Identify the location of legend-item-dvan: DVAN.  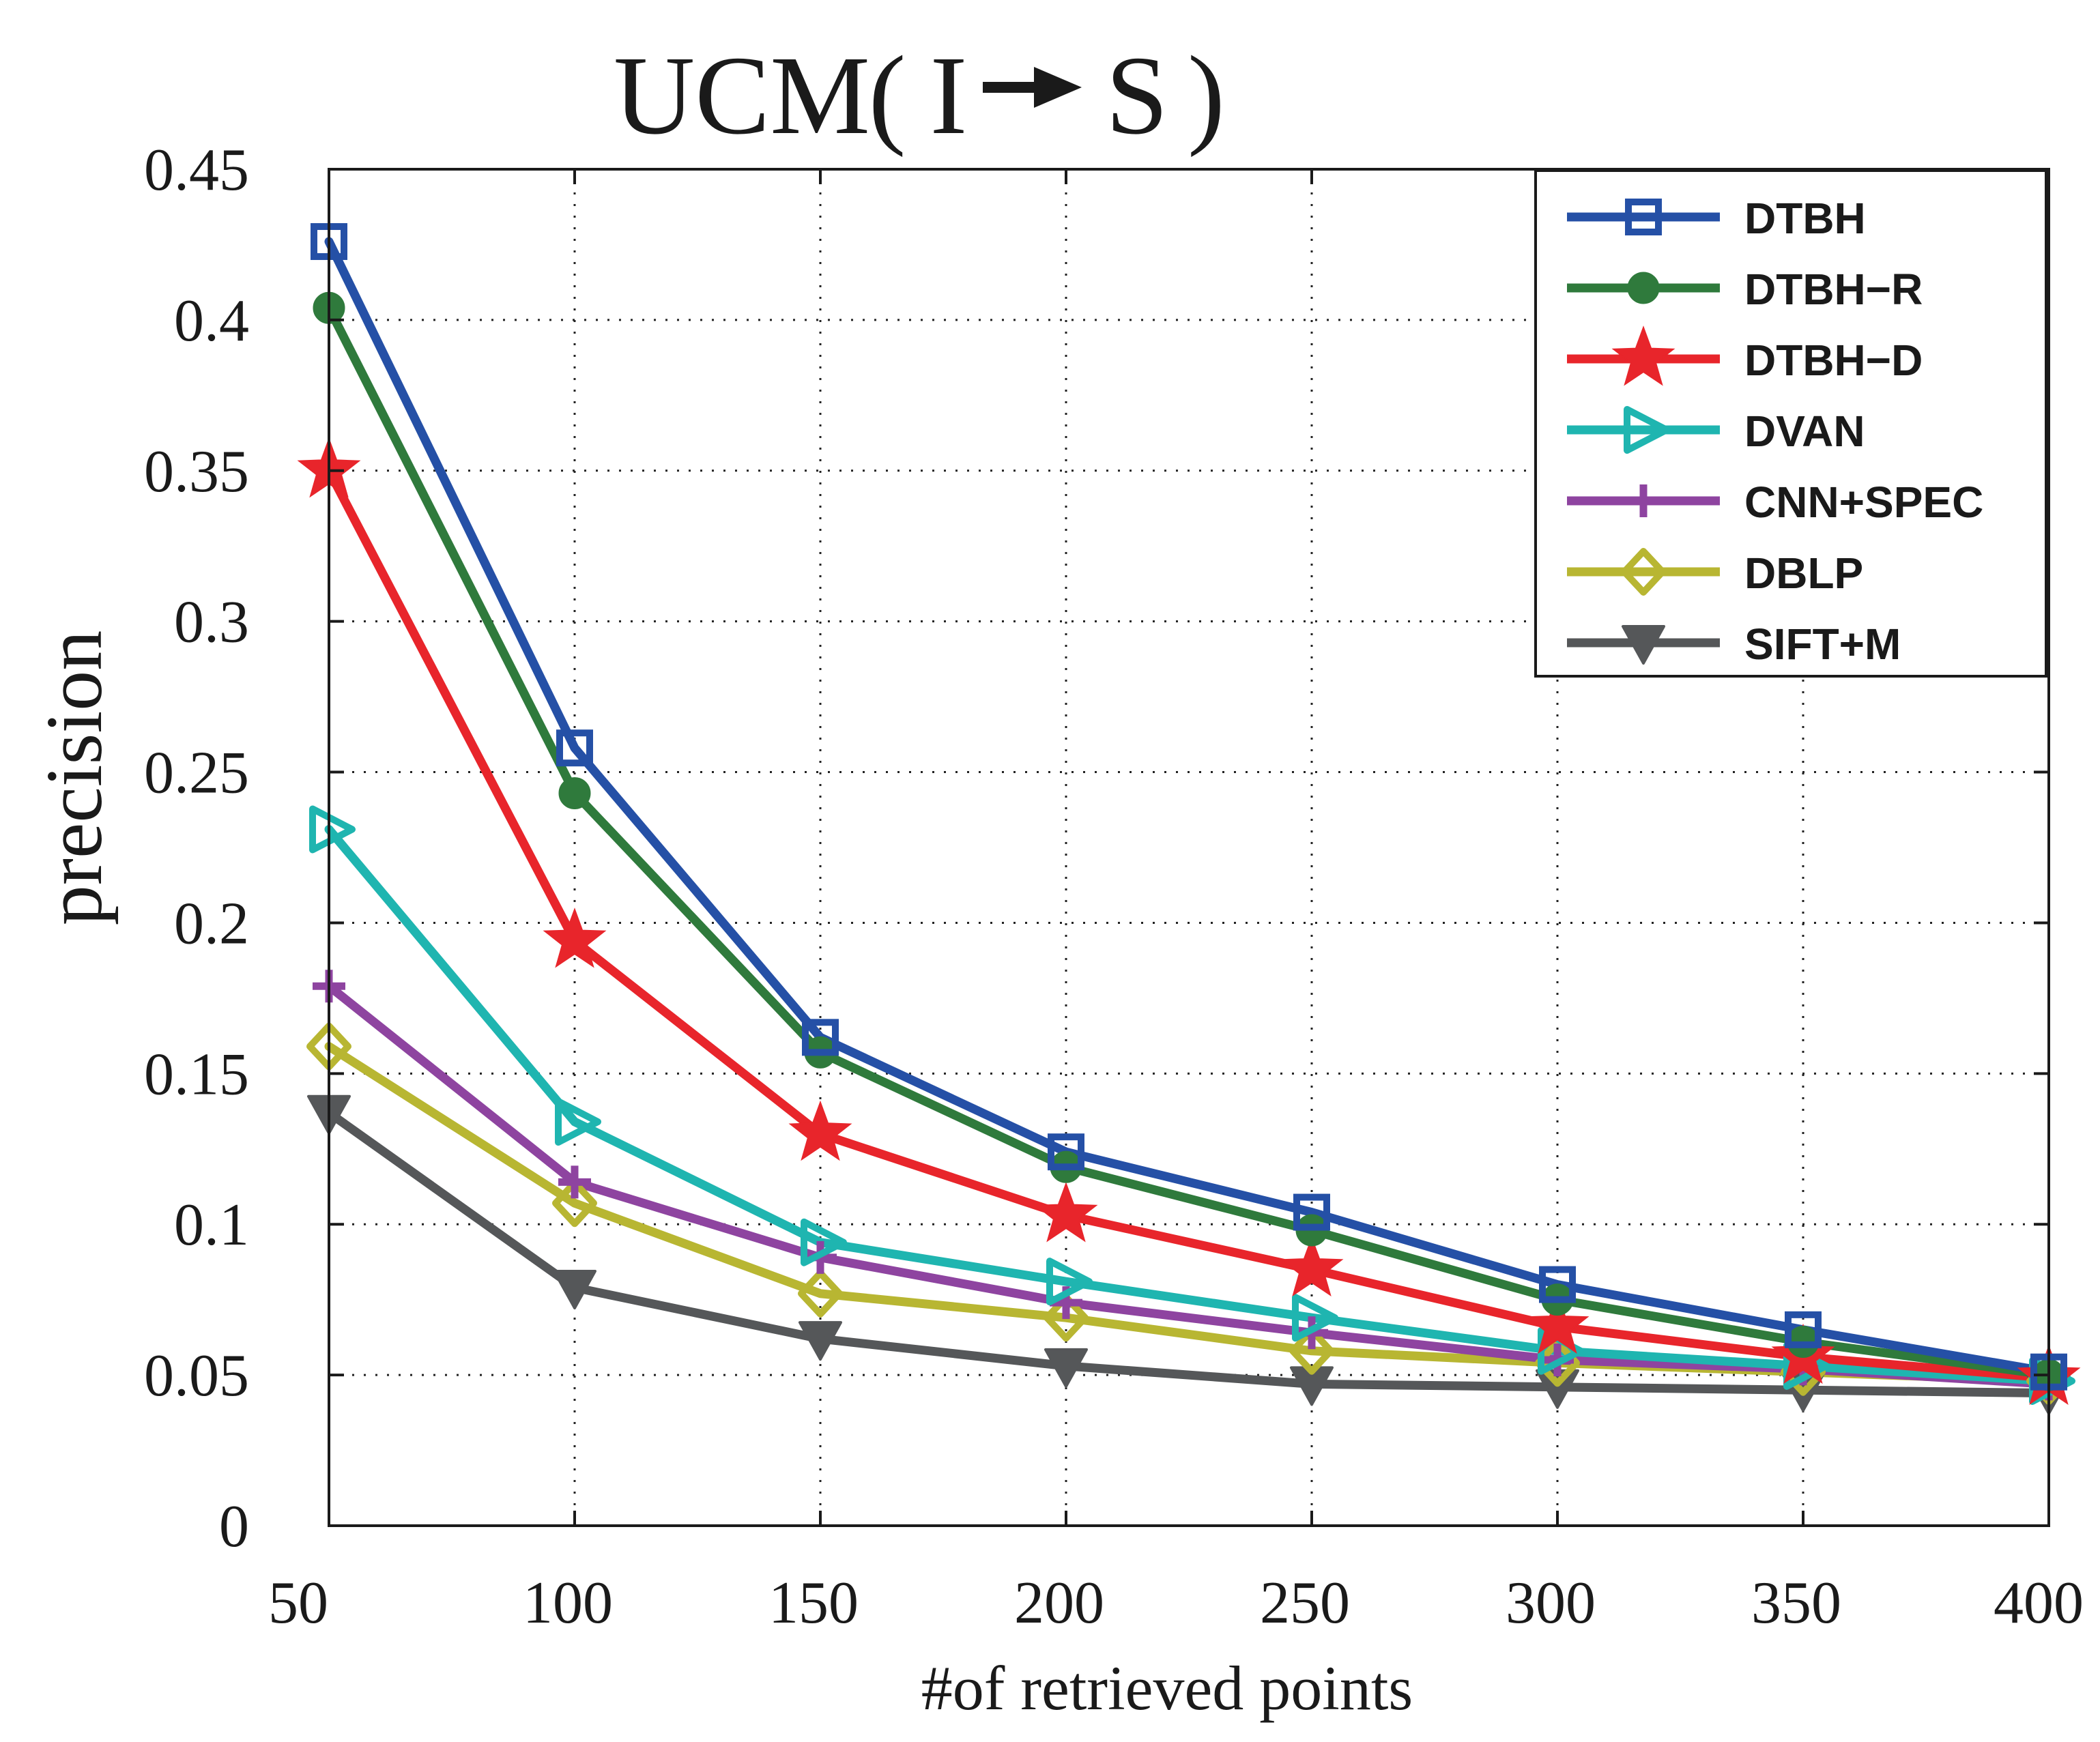
(1716, 431).